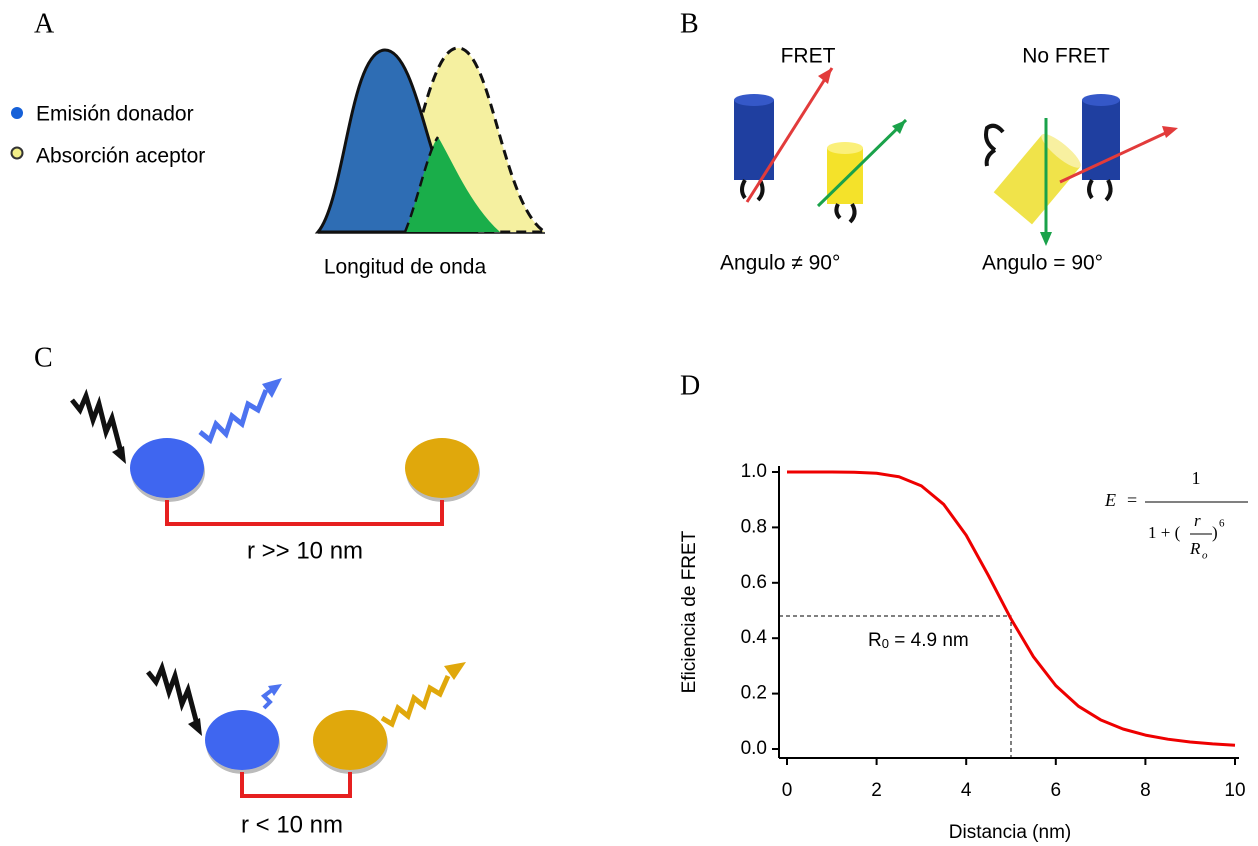 Image resolution: width=1258 pixels, height=846 pixels. I want to click on angle-label: Angulo = 90°, so click(1042, 263).